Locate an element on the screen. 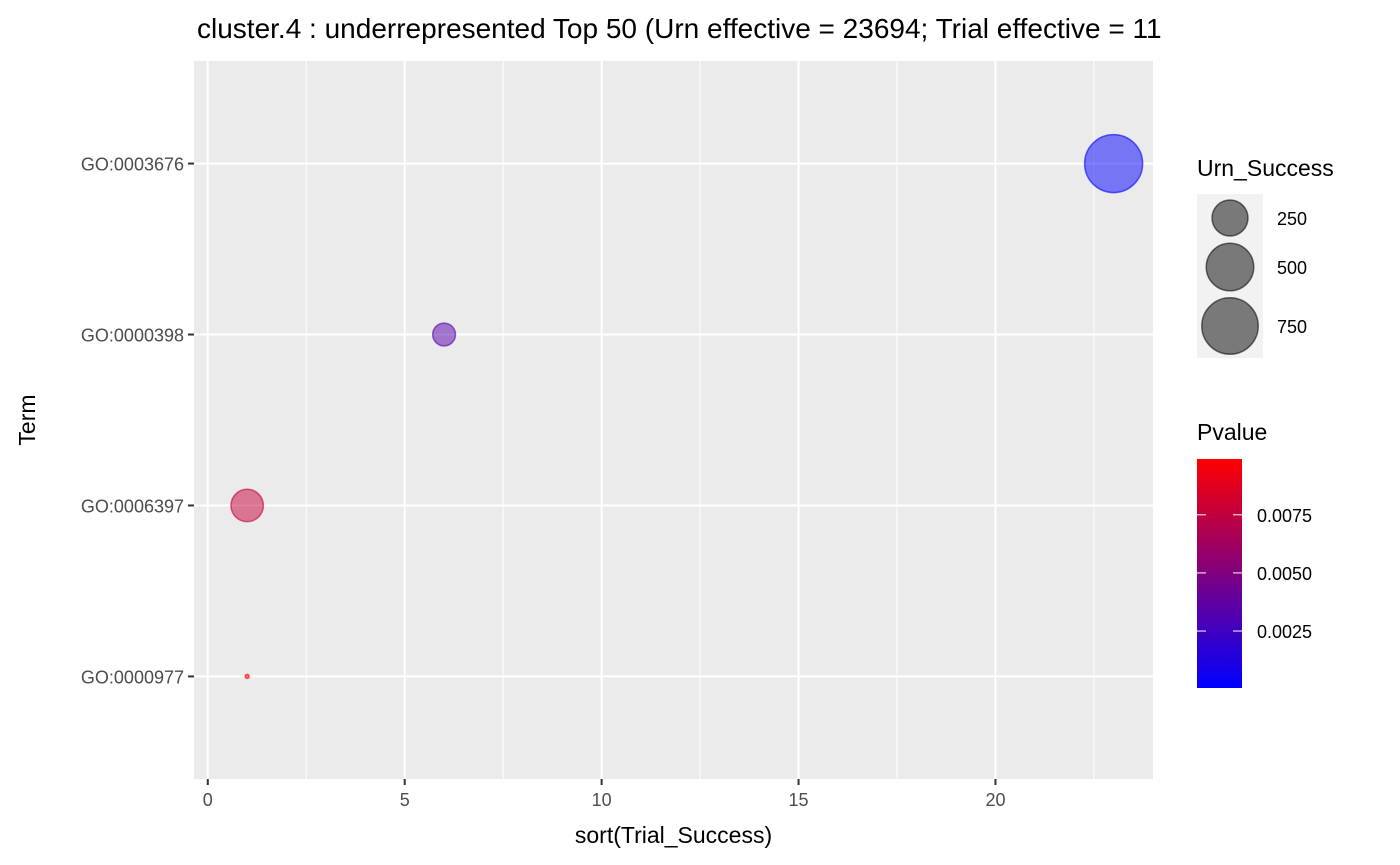  point-GO:0006397 is located at coordinates (247, 505).